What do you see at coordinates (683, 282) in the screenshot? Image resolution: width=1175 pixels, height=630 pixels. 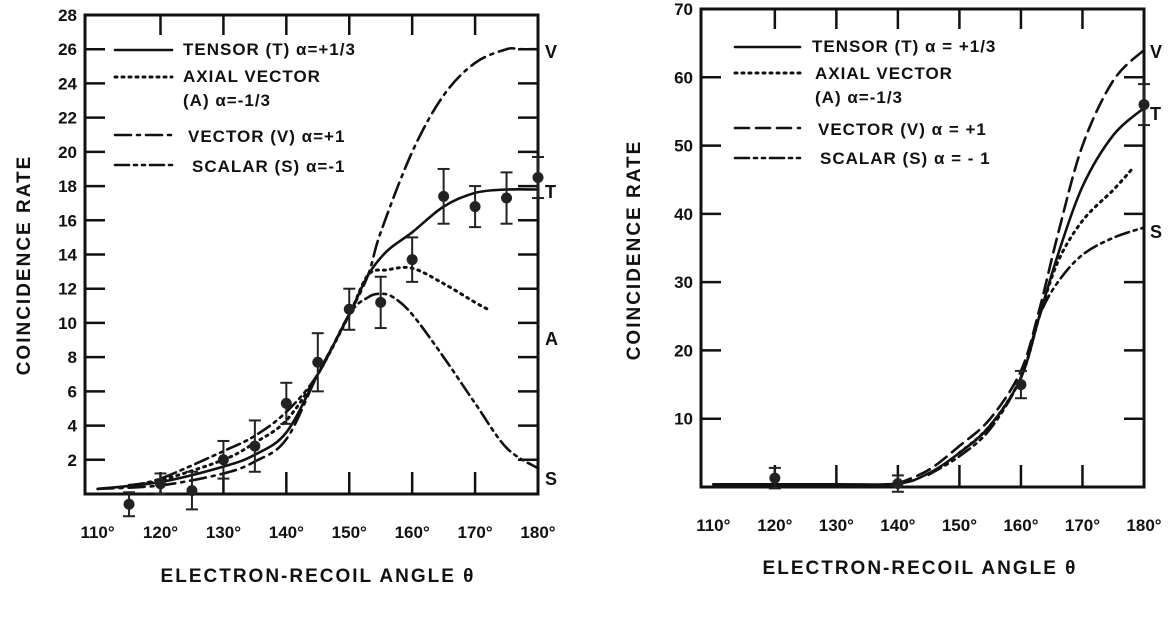 I see `y-tick-label: 30` at bounding box center [683, 282].